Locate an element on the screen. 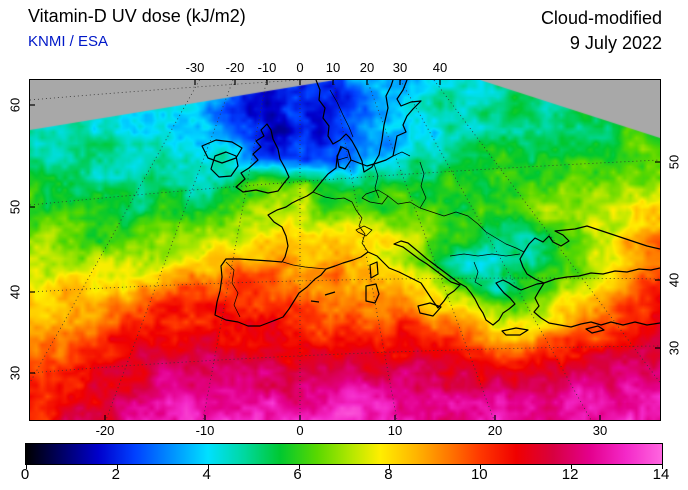 The height and width of the screenshot is (490, 688). lon-tick-label-bottom: 0 is located at coordinates (300, 430).